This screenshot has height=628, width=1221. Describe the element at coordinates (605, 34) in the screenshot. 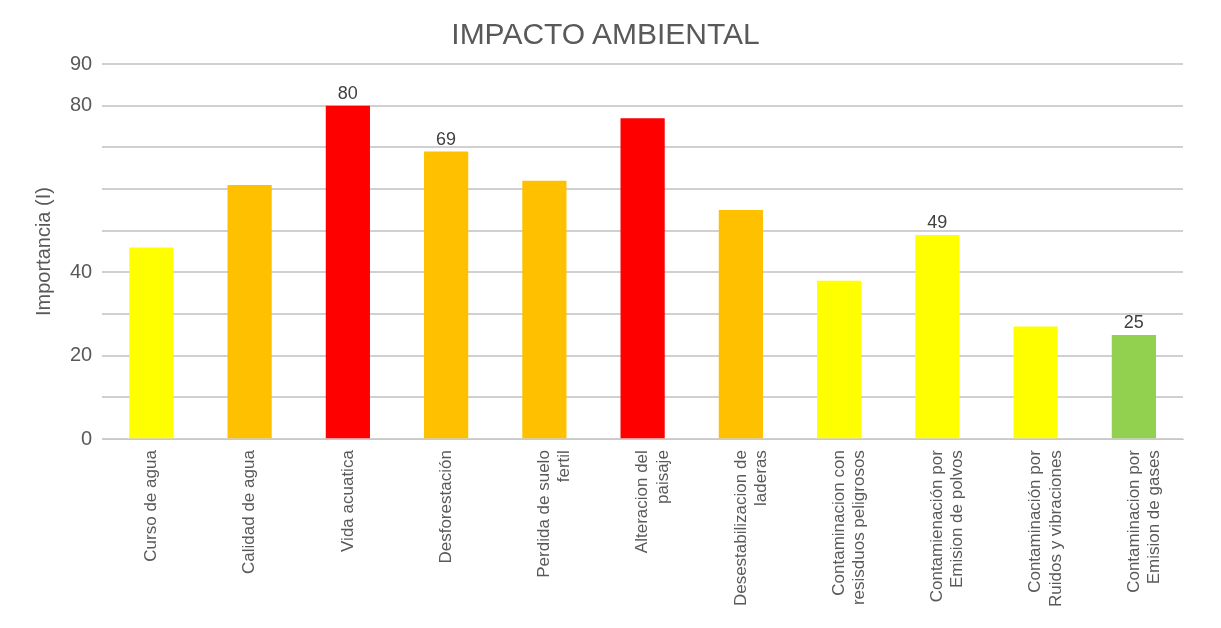

I see `chart-title: IMPACTO AMBIENTAL` at that location.